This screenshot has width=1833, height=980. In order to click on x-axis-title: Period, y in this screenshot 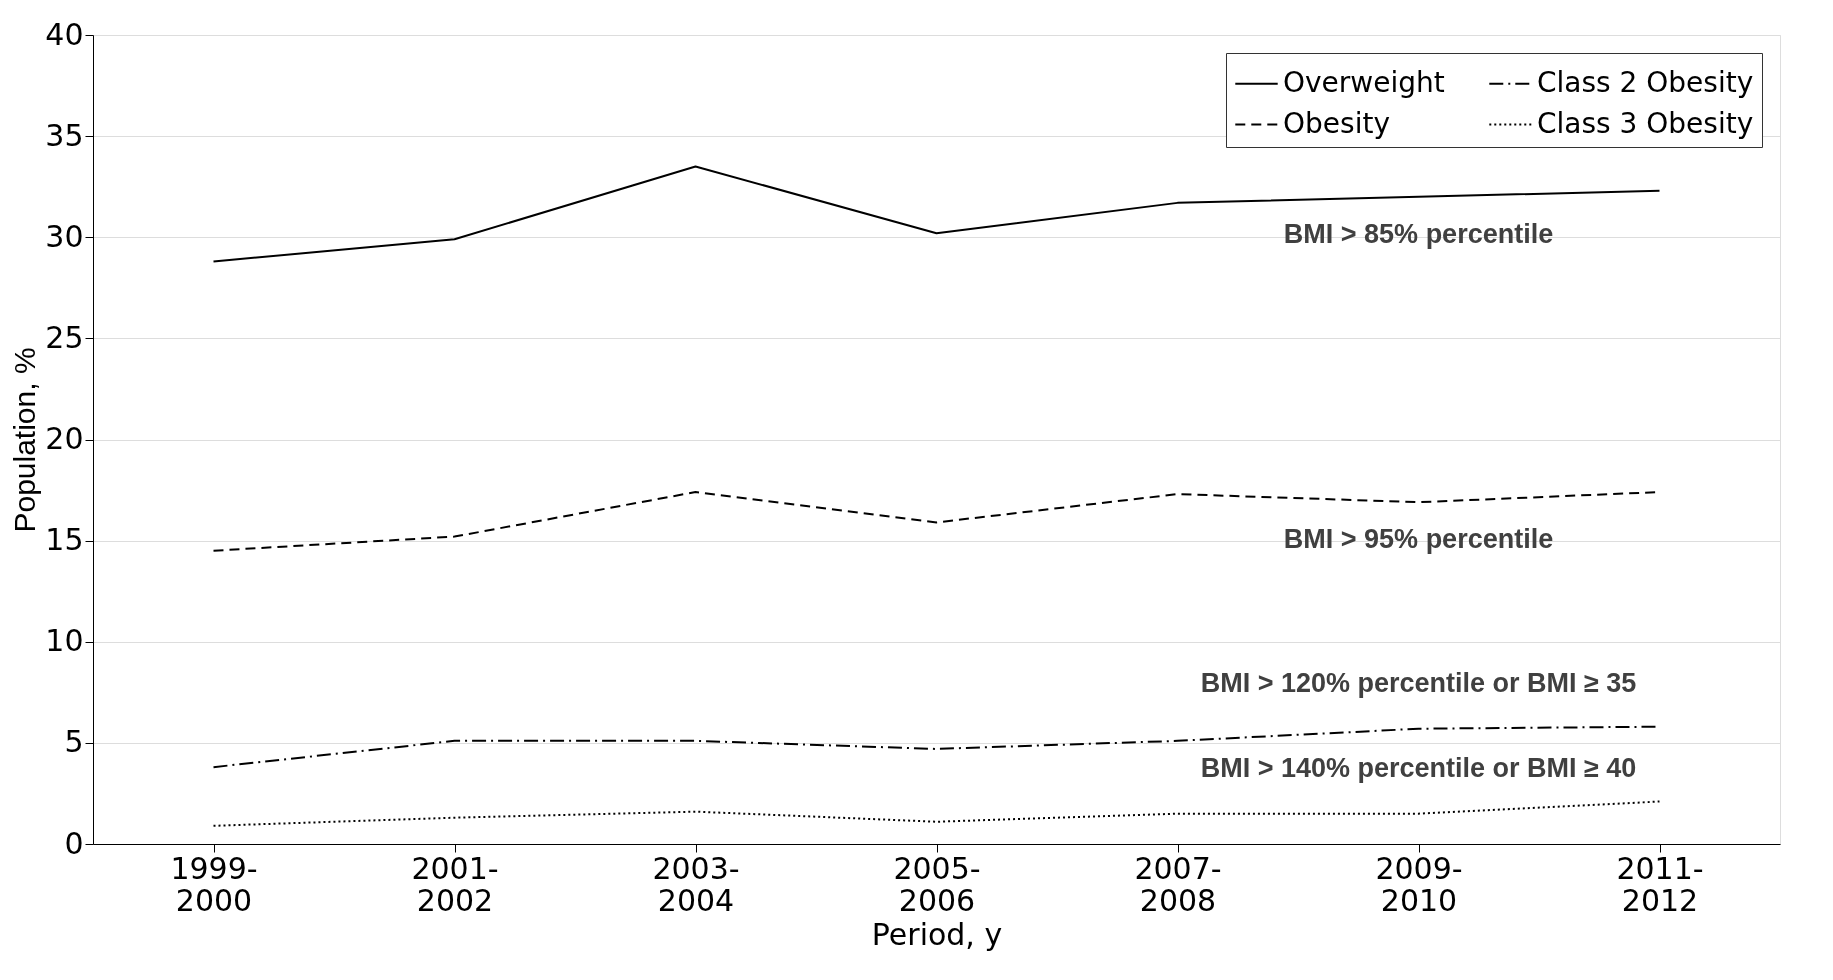, I will do `click(937, 934)`.